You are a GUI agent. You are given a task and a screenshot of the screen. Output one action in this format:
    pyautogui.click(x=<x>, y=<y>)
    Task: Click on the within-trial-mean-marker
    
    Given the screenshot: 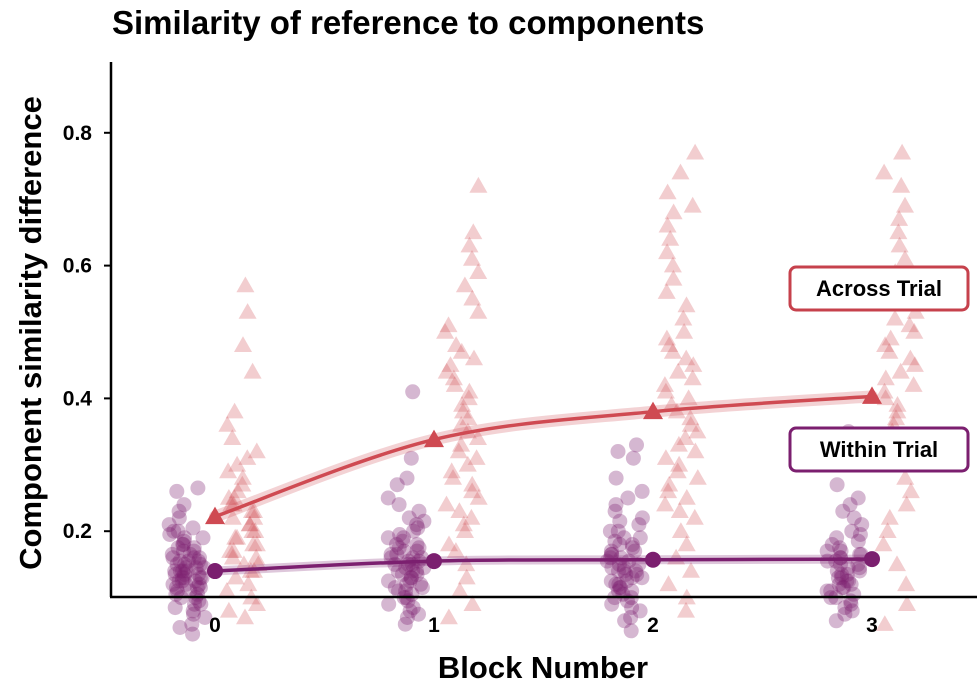 What is the action you would take?
    pyautogui.click(x=653, y=559)
    